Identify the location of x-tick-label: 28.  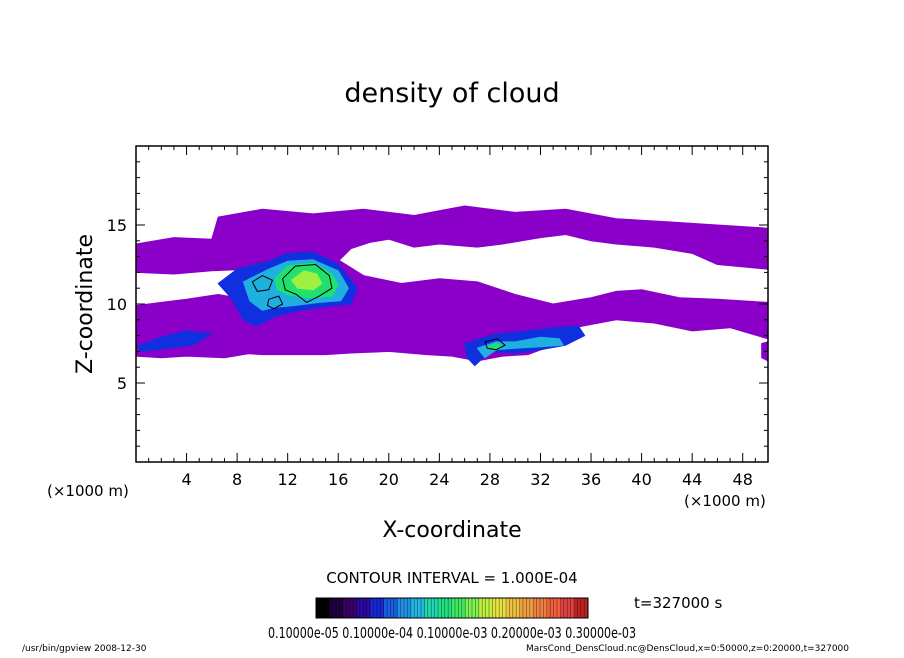
(490, 479).